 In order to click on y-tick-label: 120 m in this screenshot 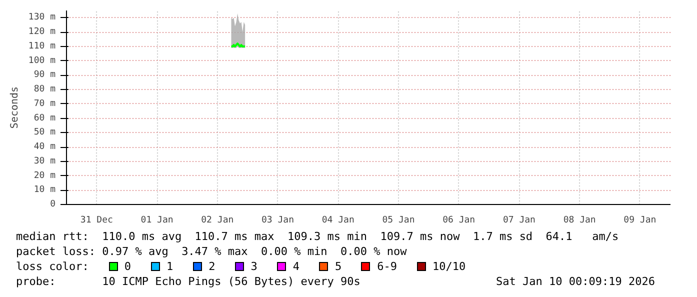, I will do `click(42, 32)`.